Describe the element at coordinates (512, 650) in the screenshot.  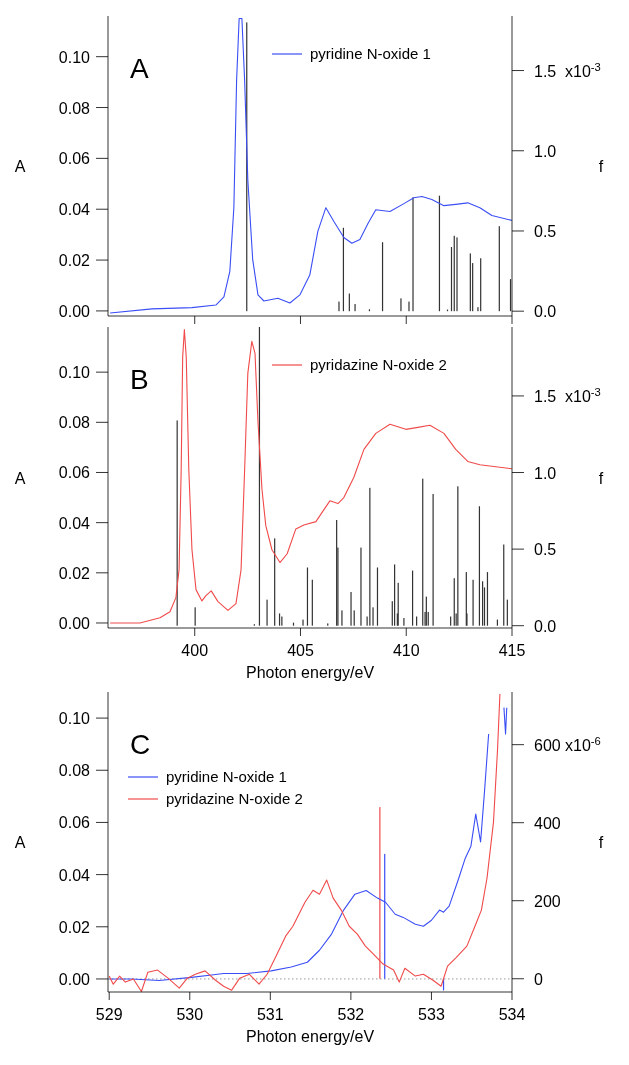
I see `x-tick-label: 415` at that location.